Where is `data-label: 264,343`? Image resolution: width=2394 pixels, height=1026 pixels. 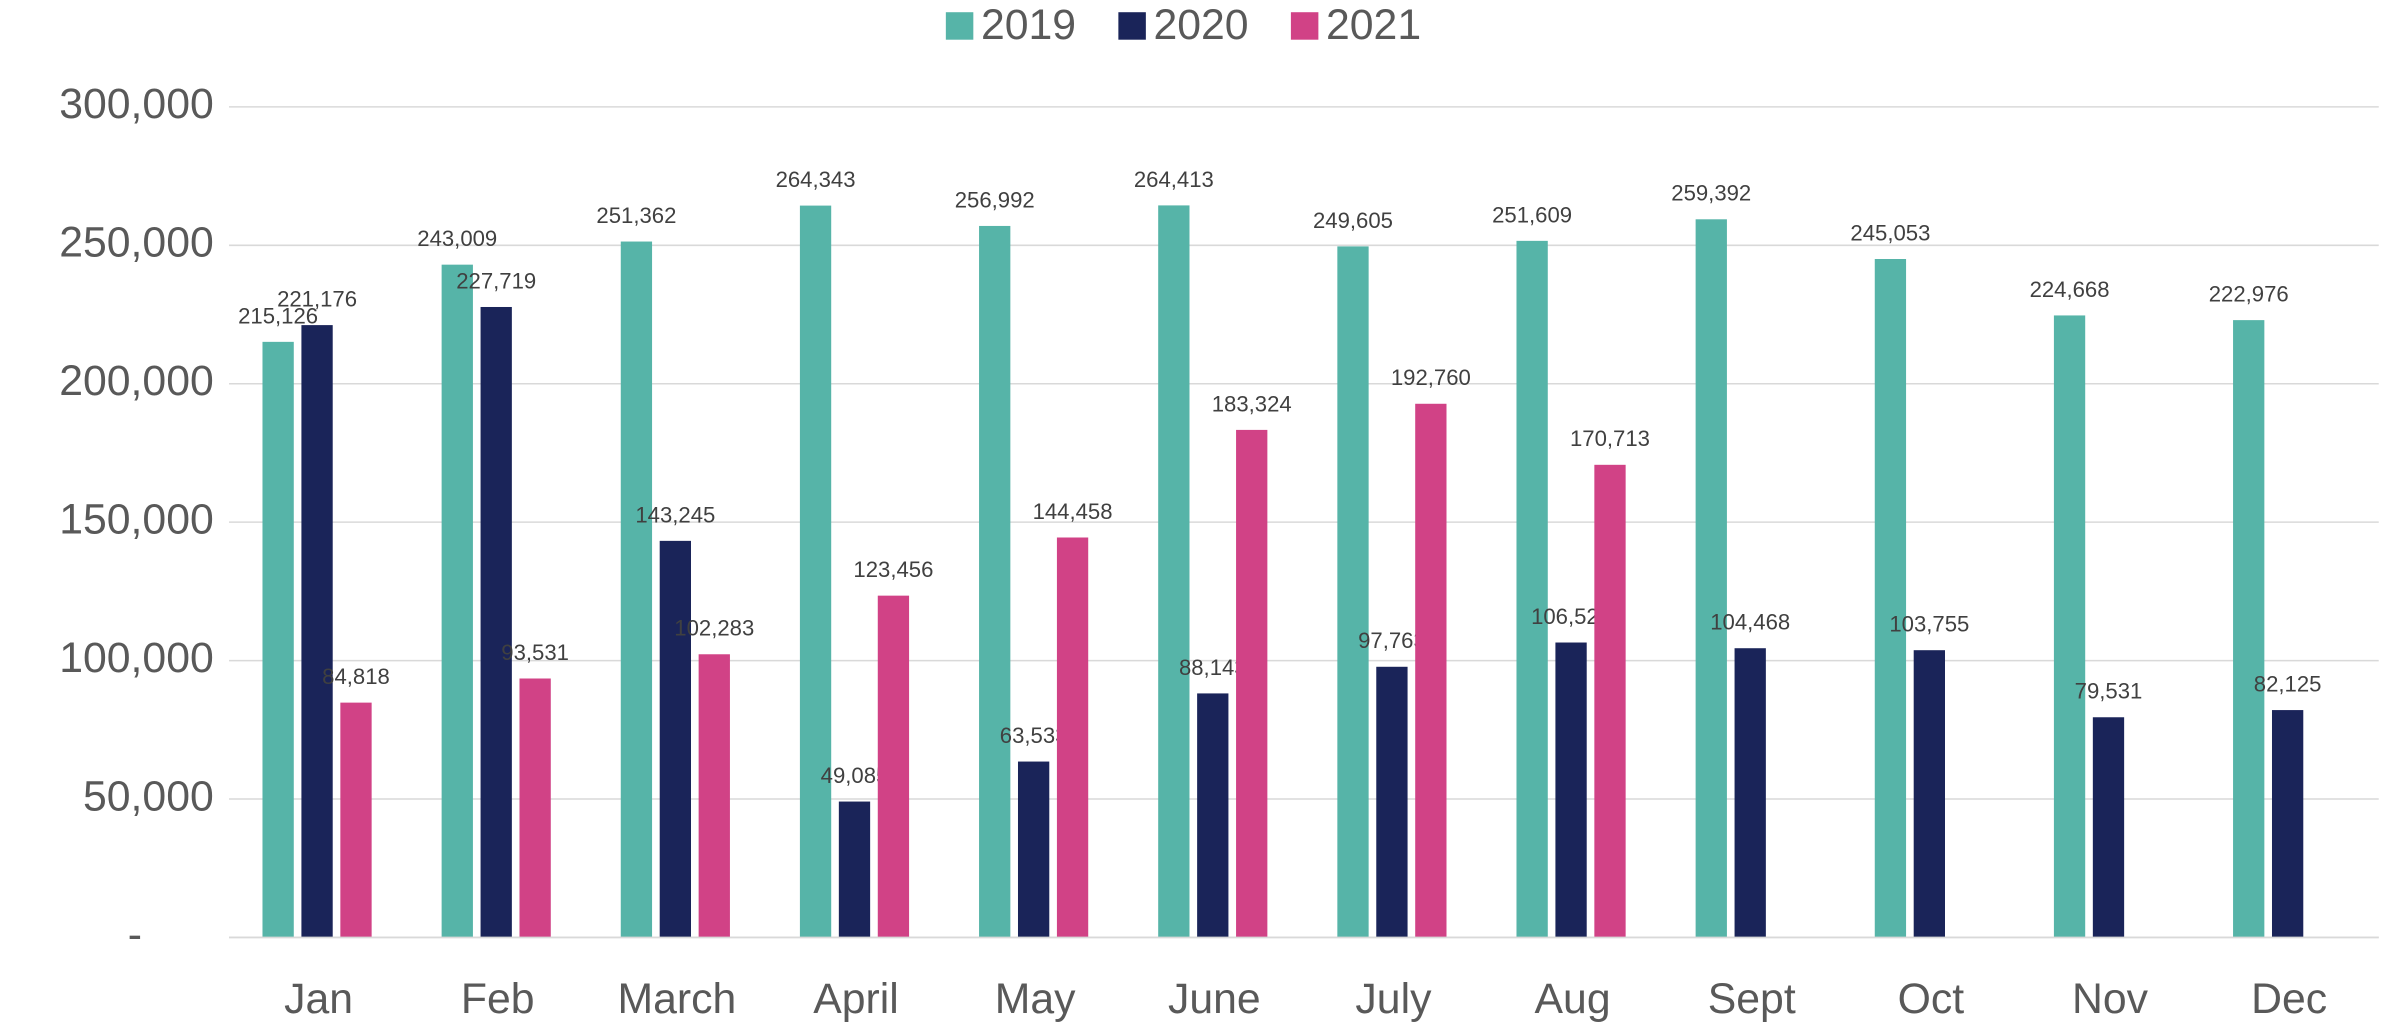
data-label: 264,343 is located at coordinates (816, 179).